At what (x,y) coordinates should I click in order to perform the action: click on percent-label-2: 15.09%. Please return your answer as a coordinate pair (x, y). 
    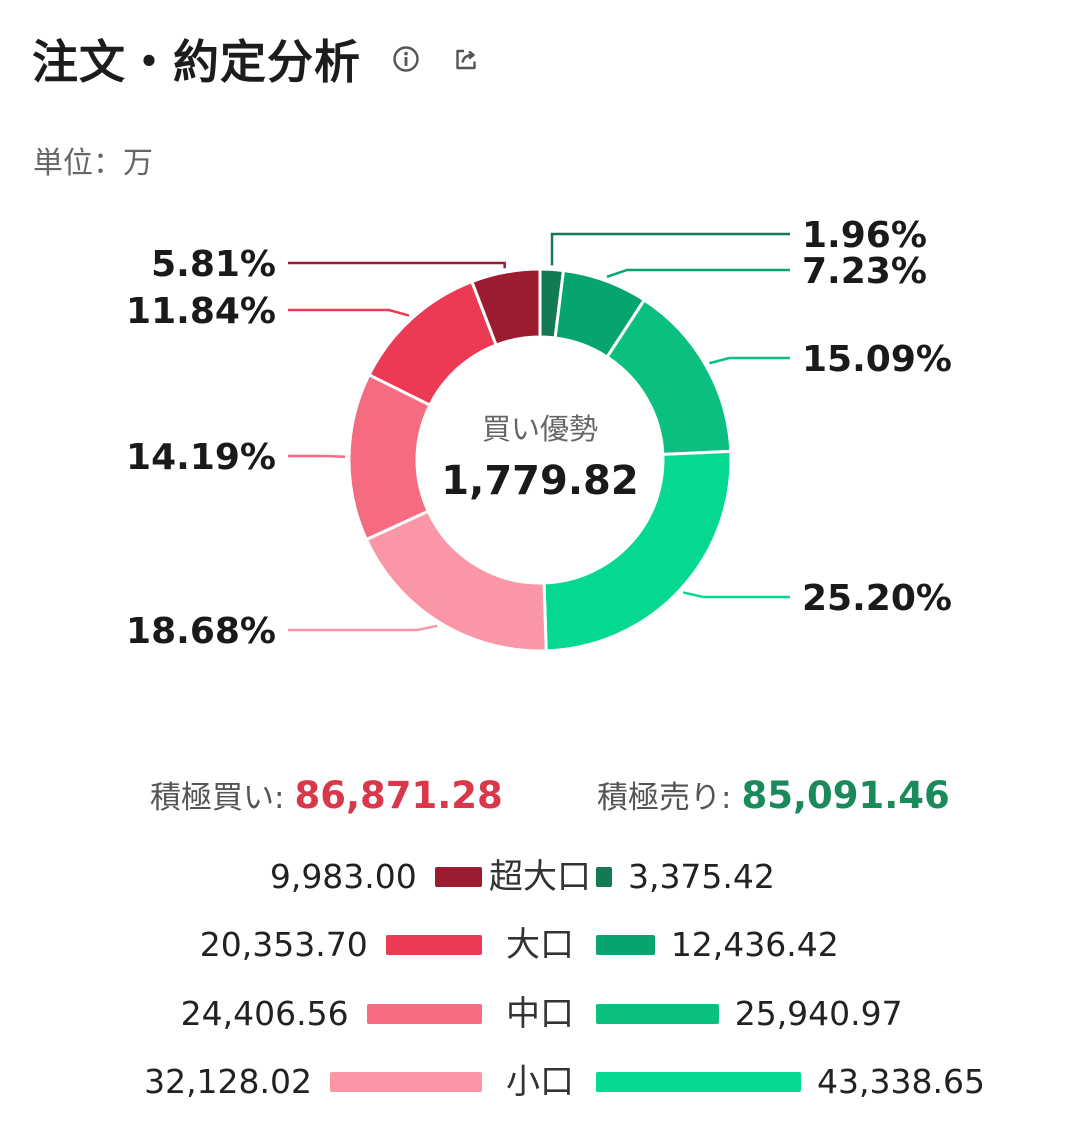
    Looking at the image, I should click on (877, 359).